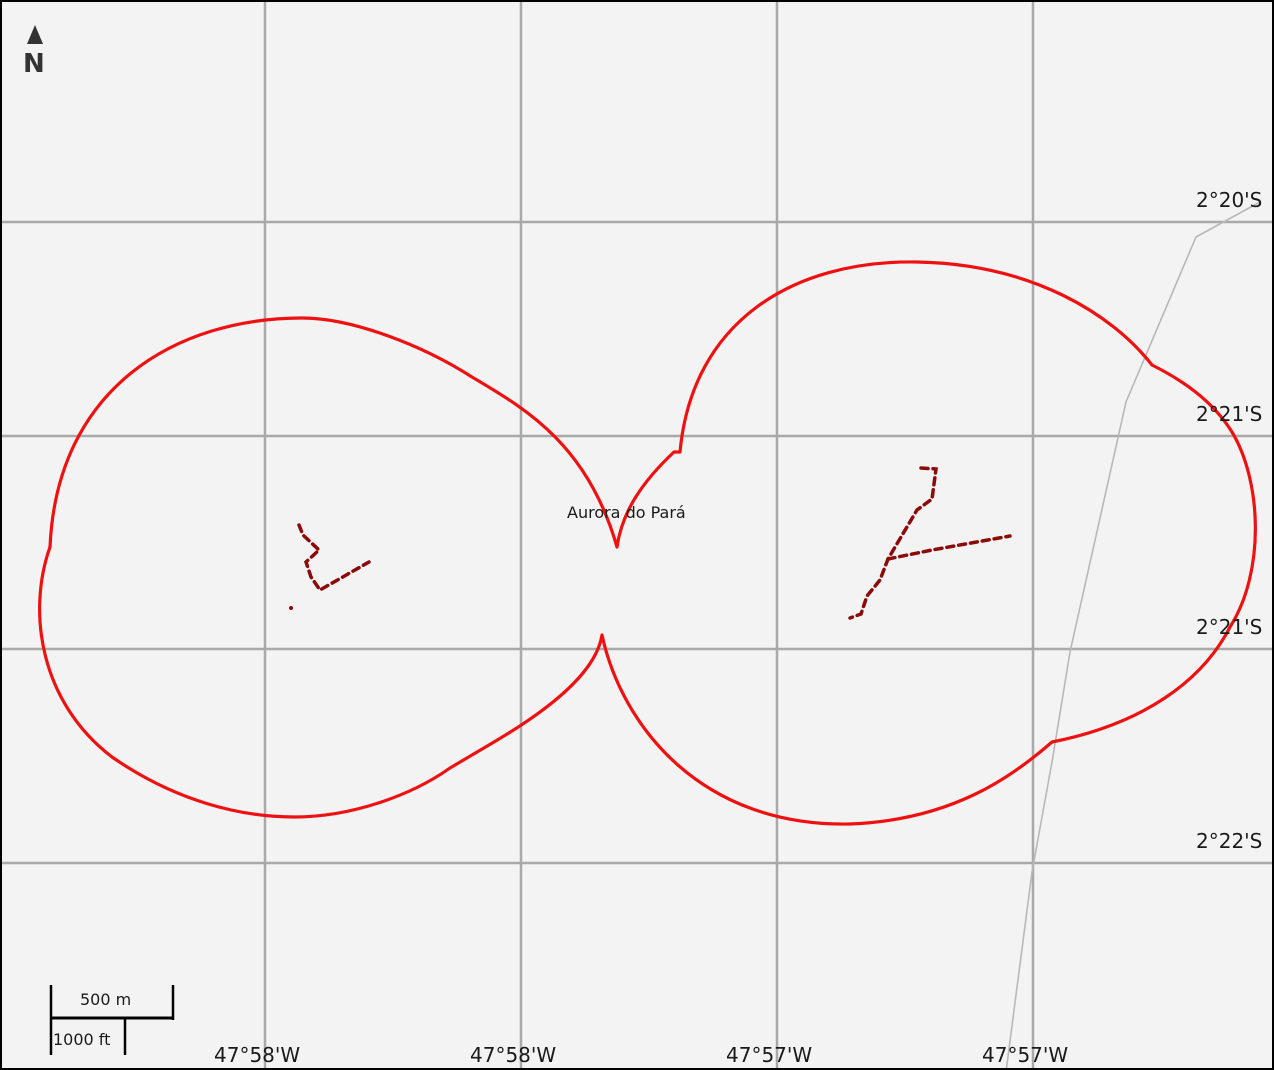 The width and height of the screenshot is (1274, 1070). Describe the element at coordinates (81, 1039) in the screenshot. I see `scale-imperial-label: 1000 ft` at that location.